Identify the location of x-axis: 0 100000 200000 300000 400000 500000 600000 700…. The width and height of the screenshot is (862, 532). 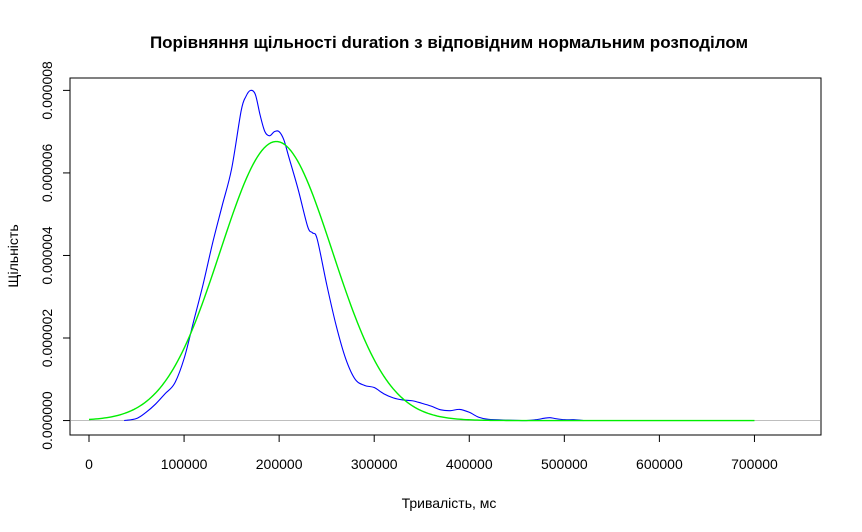
(431, 453).